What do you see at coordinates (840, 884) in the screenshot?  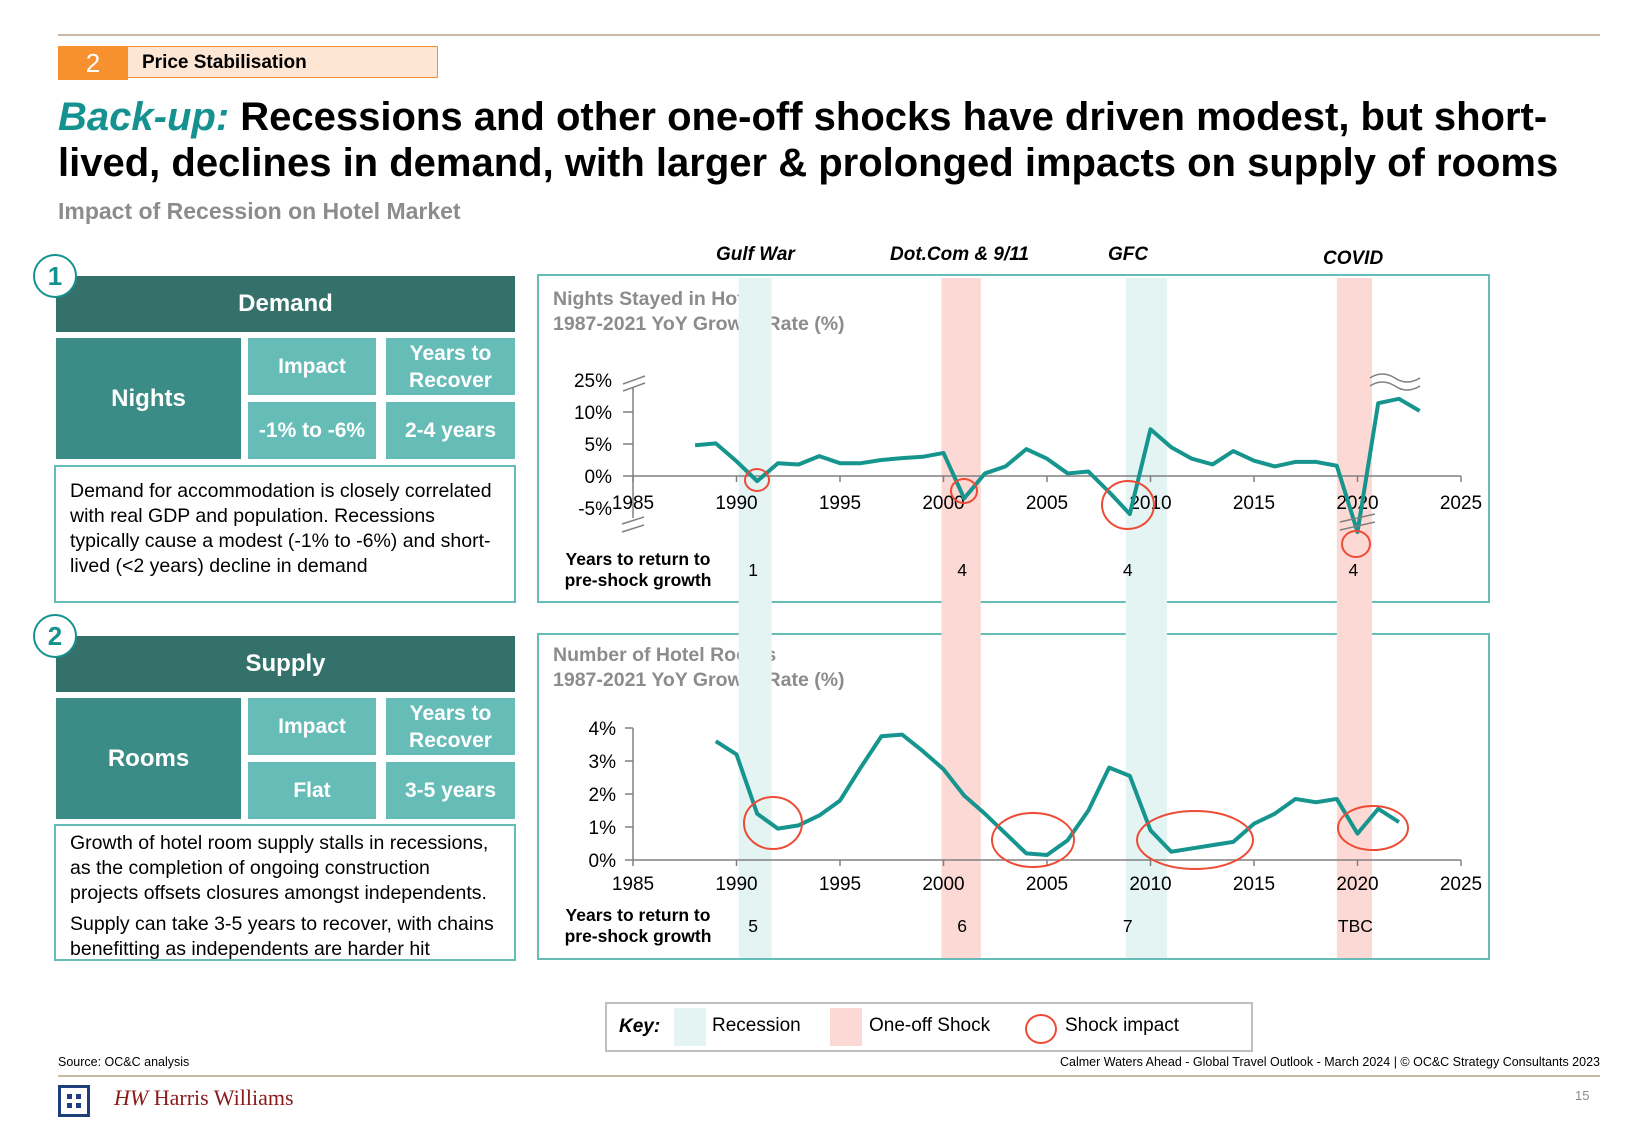 I see `rooms-x-tick-label: 1995` at bounding box center [840, 884].